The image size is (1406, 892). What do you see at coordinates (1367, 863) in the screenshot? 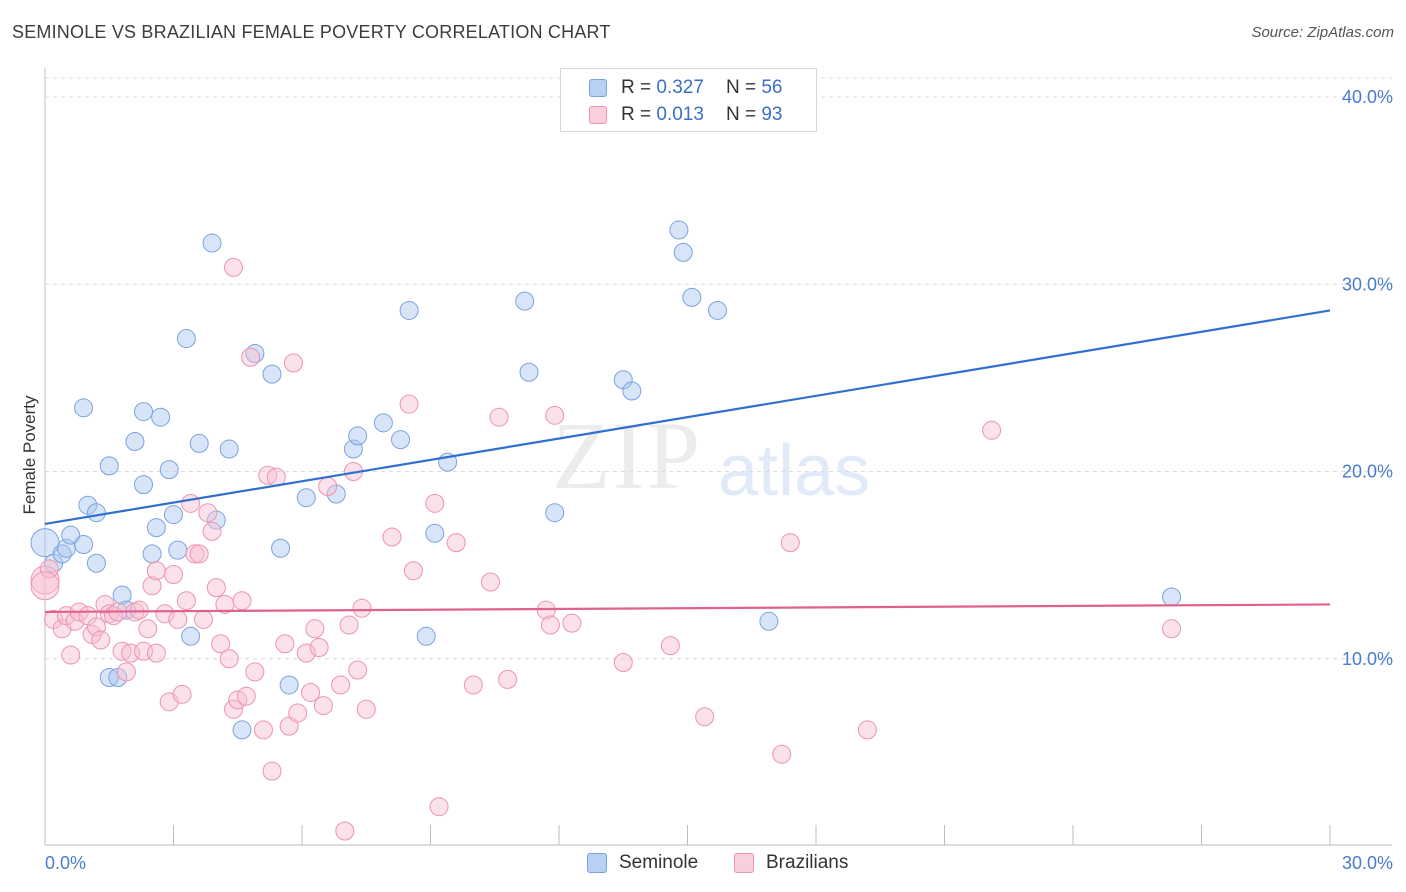
I see `x-tick-label: 30.0%` at bounding box center [1367, 863].